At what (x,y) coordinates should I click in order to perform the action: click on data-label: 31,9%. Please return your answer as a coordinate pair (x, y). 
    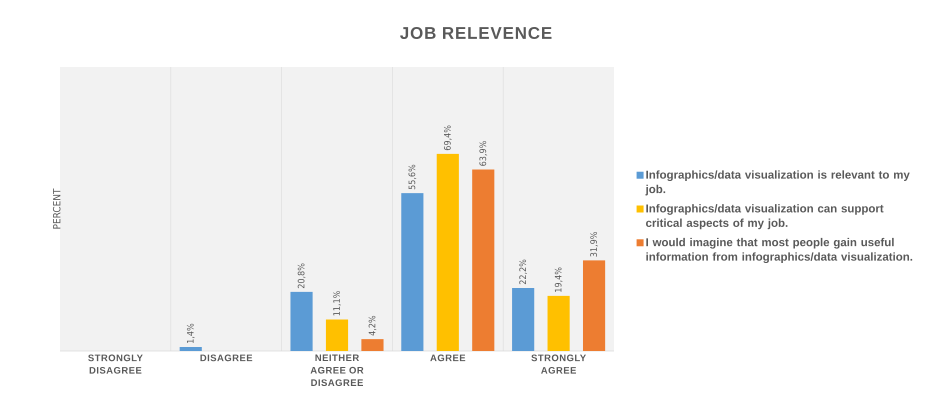
    Looking at the image, I should click on (594, 244).